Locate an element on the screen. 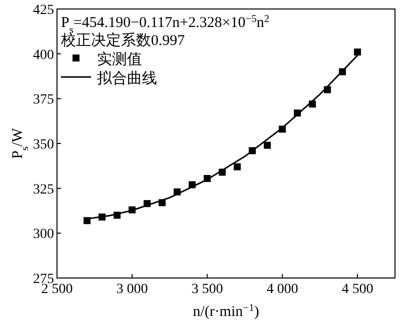 The height and width of the screenshot is (326, 400). y-tick-label: 300 is located at coordinates (43, 234).